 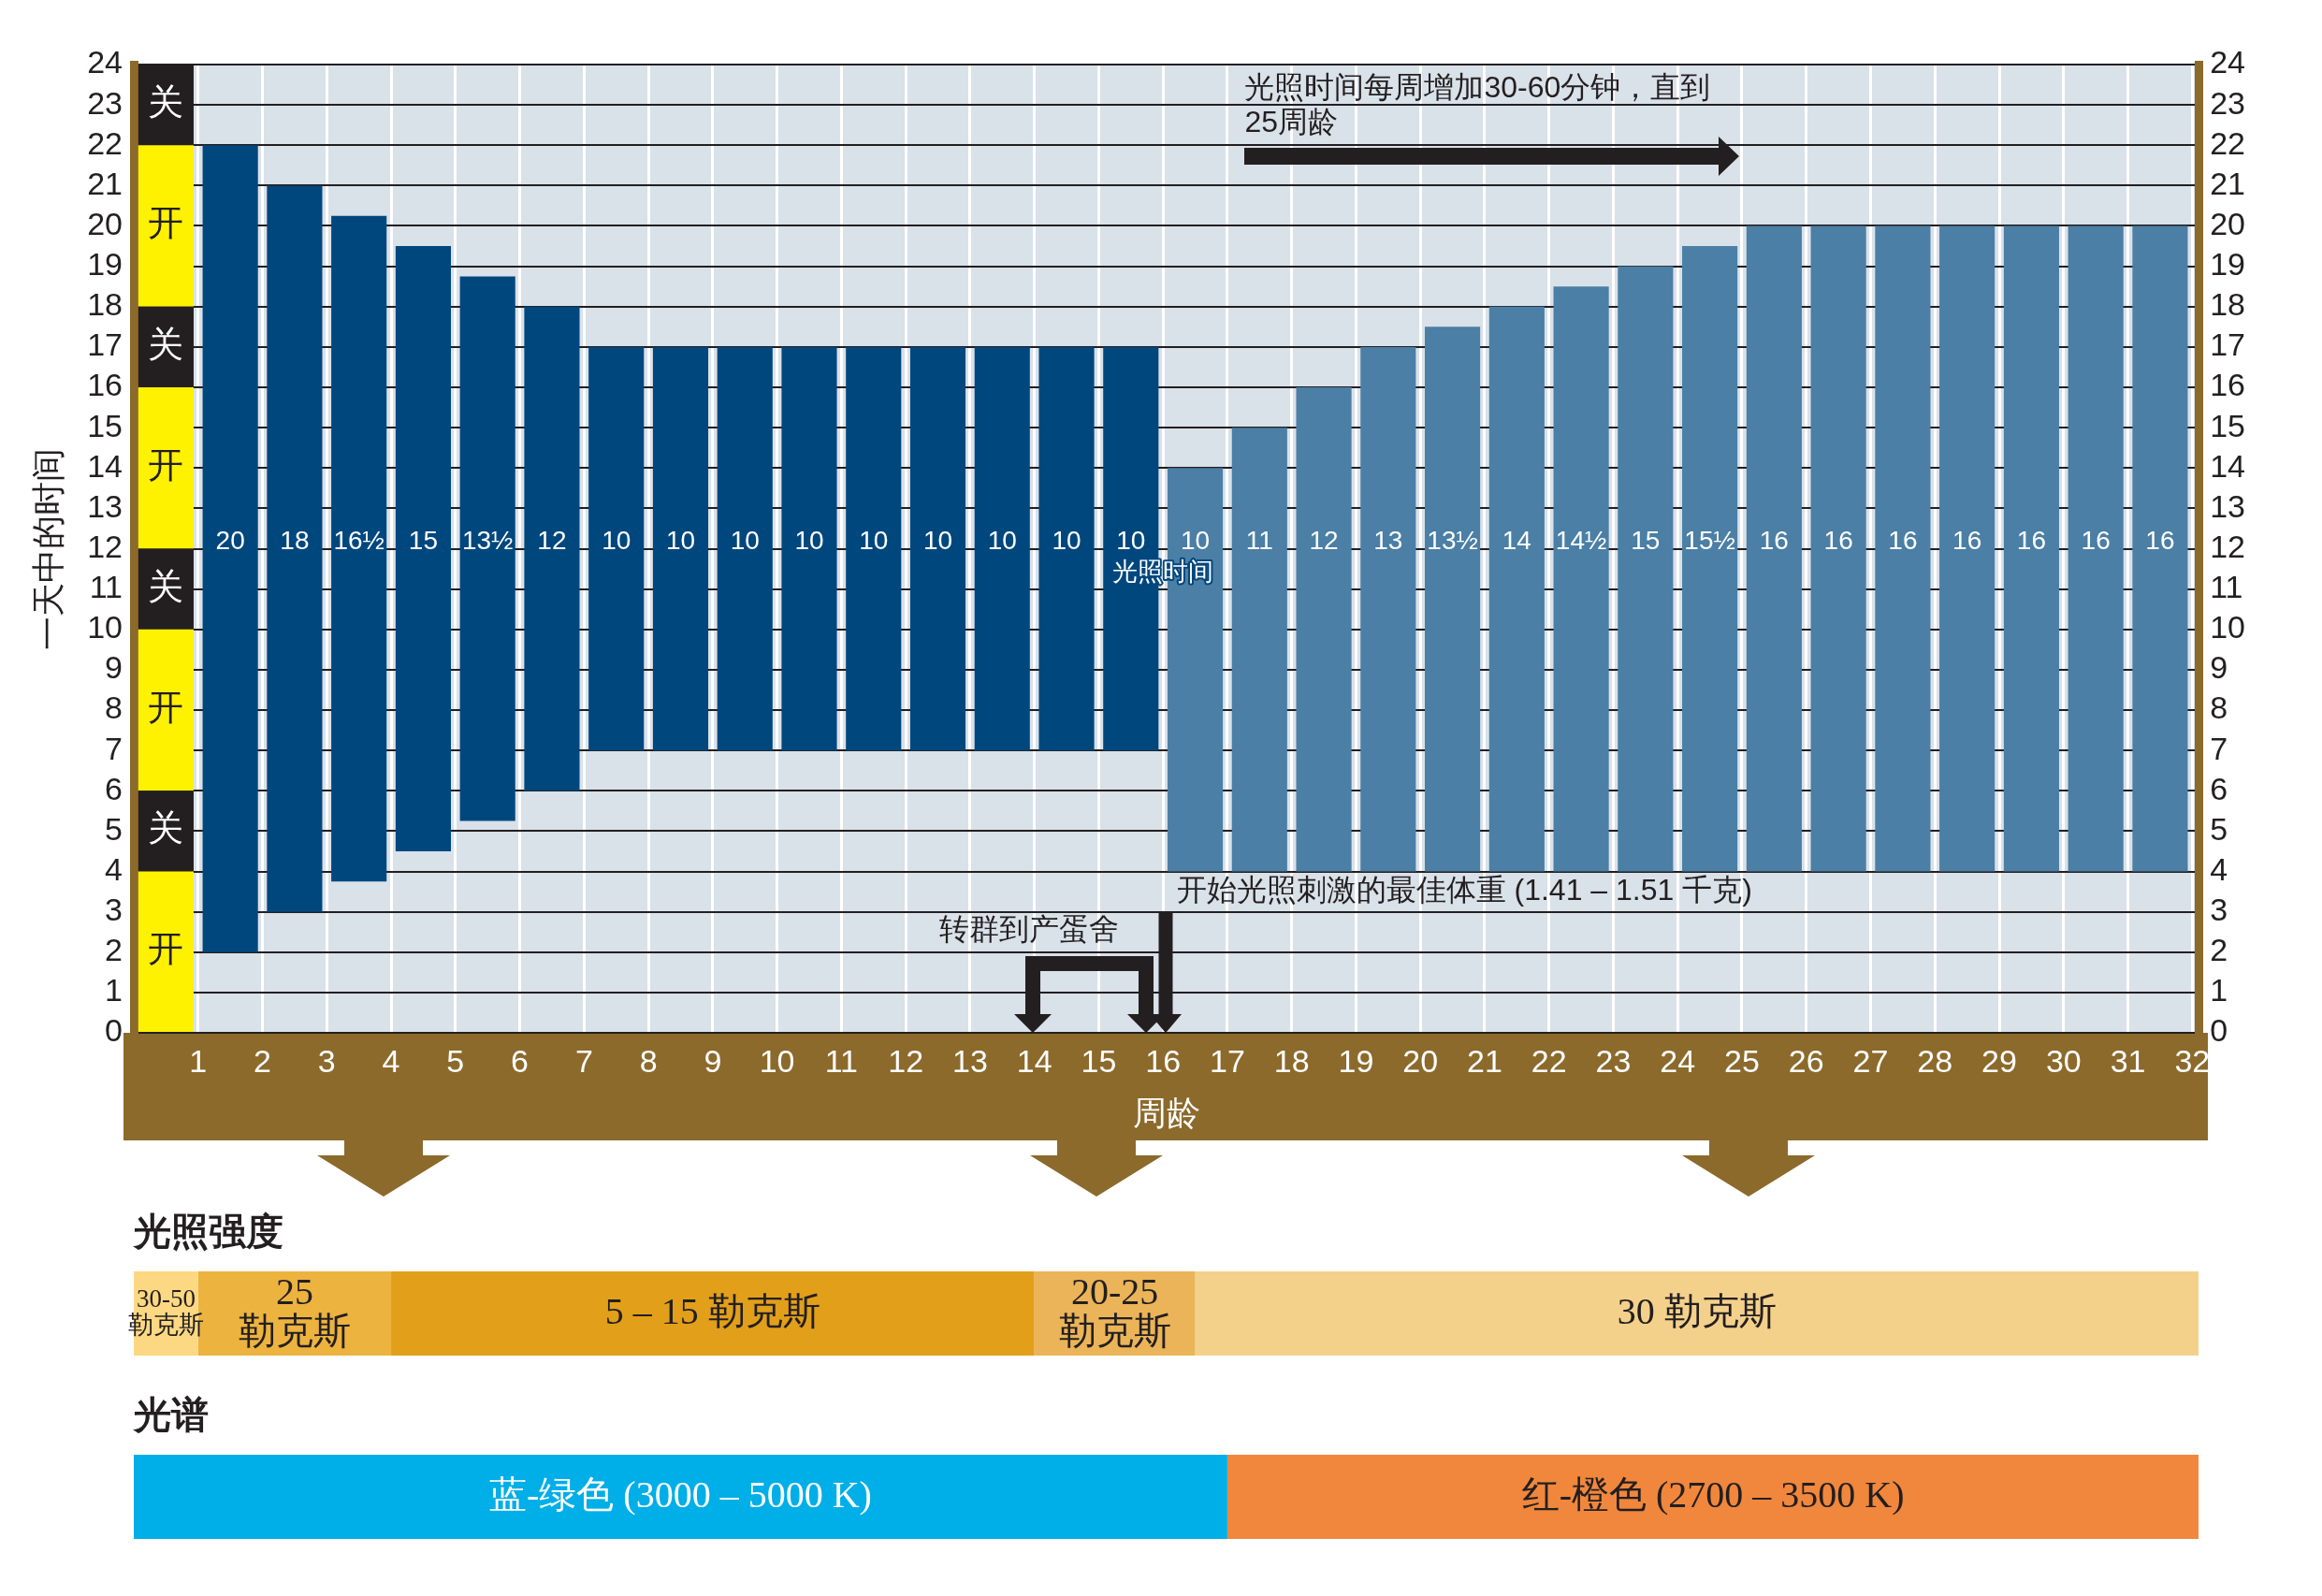 What do you see at coordinates (171, 1415) in the screenshot?
I see `y-tick-label: 光谱` at bounding box center [171, 1415].